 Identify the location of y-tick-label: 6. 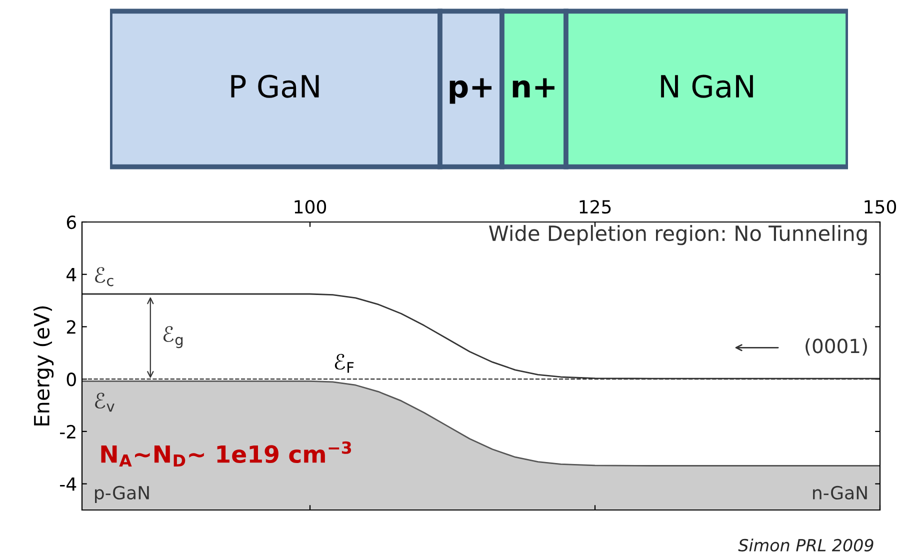
(71, 222).